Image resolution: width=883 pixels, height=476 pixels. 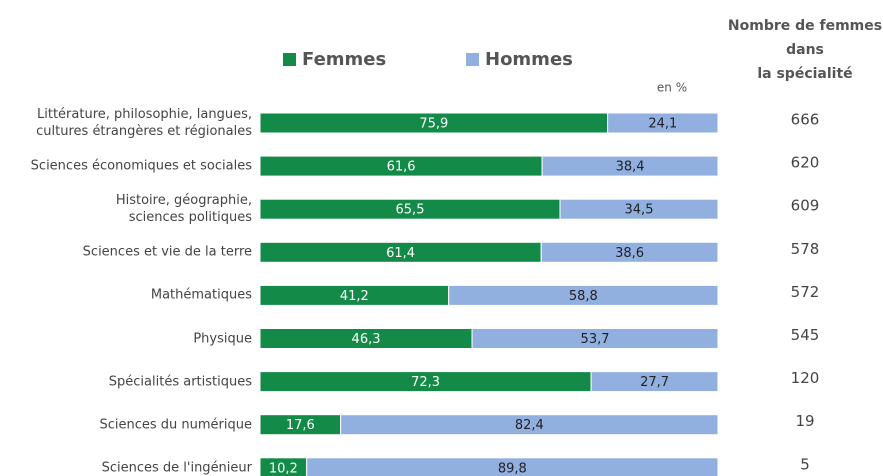 I want to click on data-label: 38,4, so click(x=630, y=167).